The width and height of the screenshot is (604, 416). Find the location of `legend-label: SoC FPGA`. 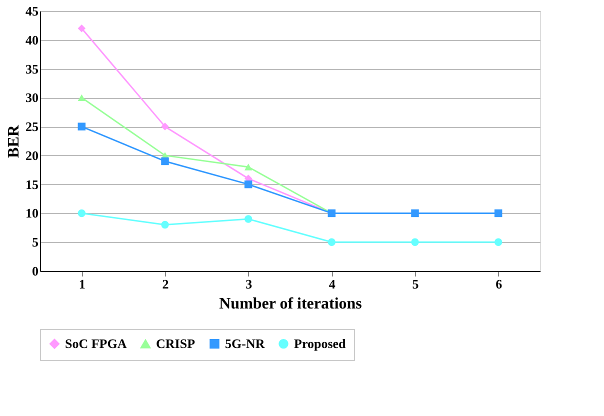

legend-label: SoC FPGA is located at coordinates (96, 343).